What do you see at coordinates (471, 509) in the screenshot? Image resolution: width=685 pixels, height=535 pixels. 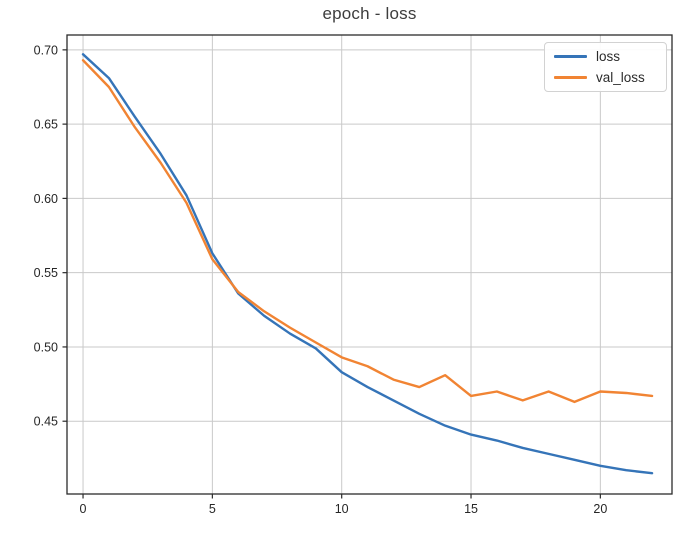 I see `x-tick-label: 15` at bounding box center [471, 509].